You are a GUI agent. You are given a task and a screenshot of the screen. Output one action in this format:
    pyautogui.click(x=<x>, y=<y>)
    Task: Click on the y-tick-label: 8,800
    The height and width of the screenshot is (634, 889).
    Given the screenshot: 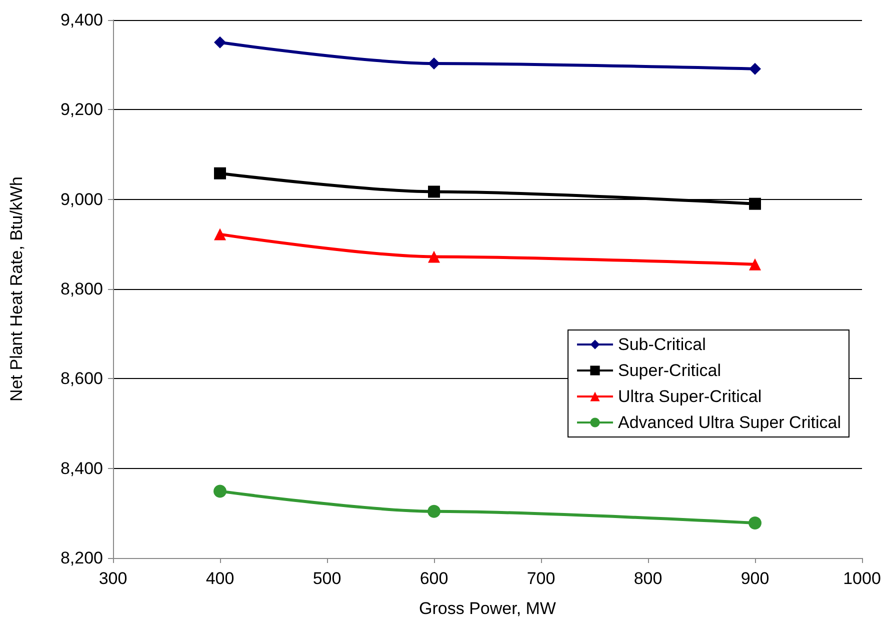 What is the action you would take?
    pyautogui.click(x=81, y=289)
    